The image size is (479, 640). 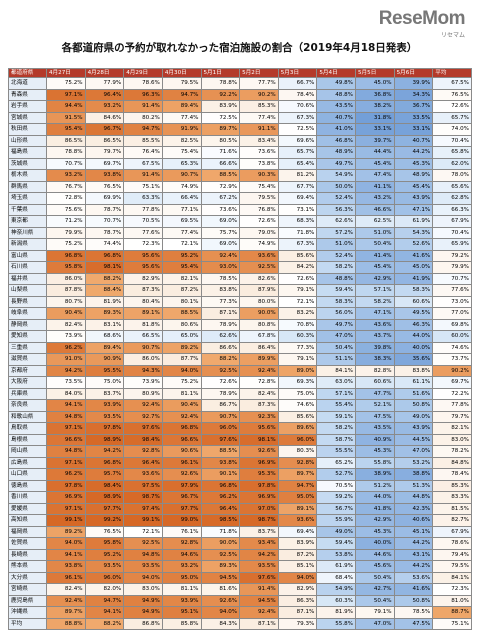 I want to click on cell: 89.2%, so click(x=66, y=531).